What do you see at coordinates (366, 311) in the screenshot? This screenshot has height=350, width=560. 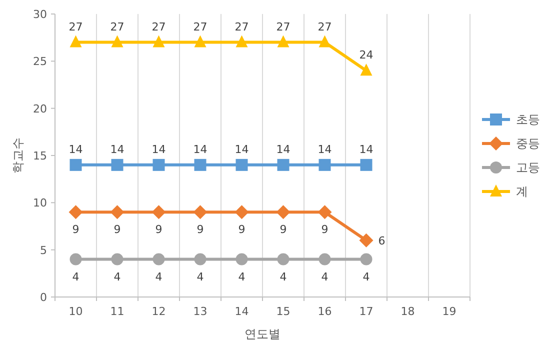 I see `x-tick-label: 17` at bounding box center [366, 311].